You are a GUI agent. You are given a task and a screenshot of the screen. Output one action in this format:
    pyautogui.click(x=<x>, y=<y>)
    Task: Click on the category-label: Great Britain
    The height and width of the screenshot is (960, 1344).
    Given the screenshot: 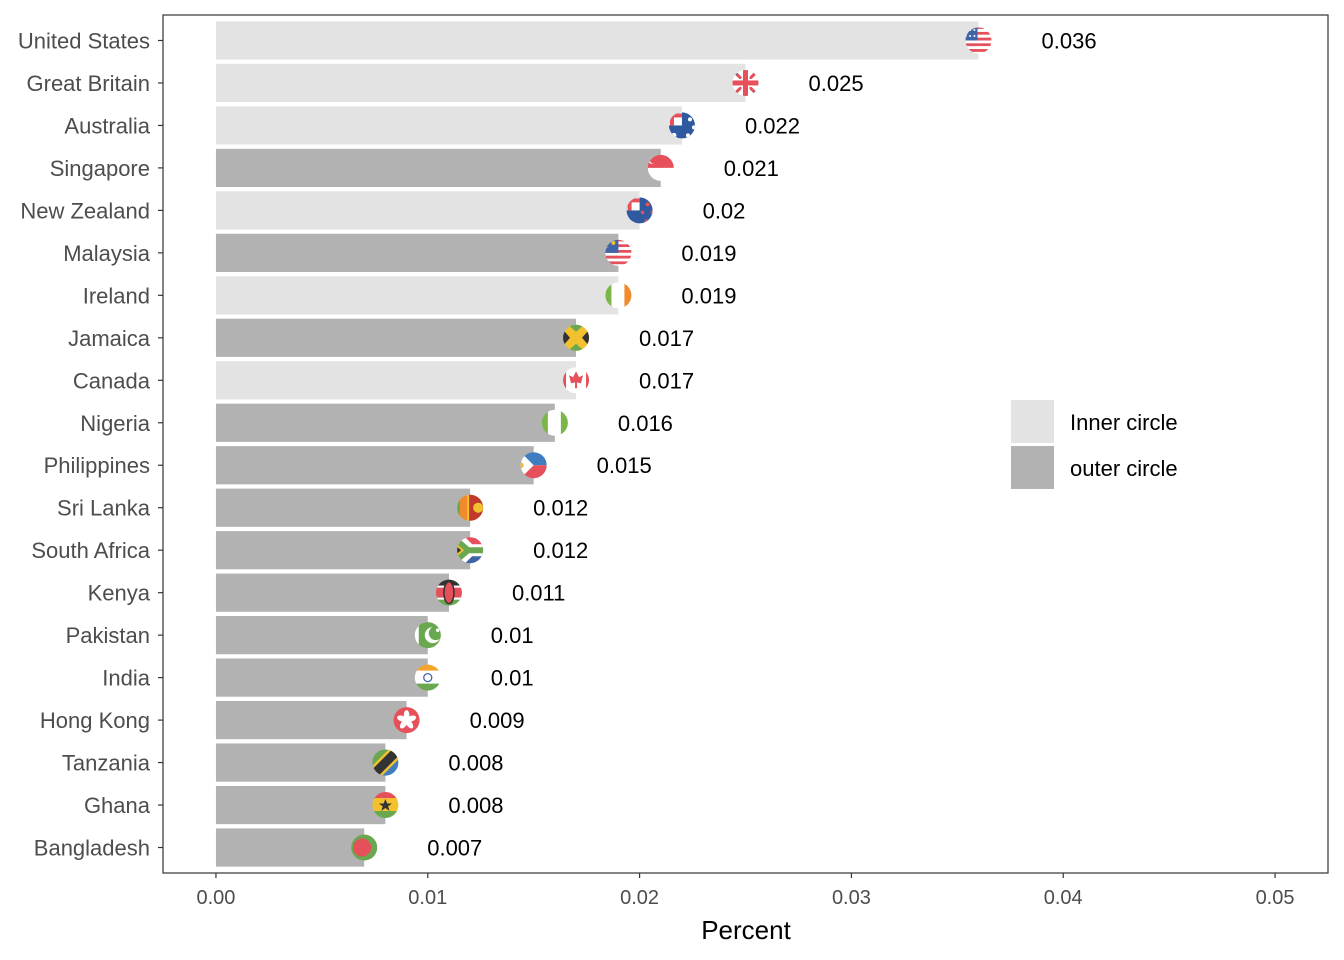 What is the action you would take?
    pyautogui.click(x=89, y=83)
    